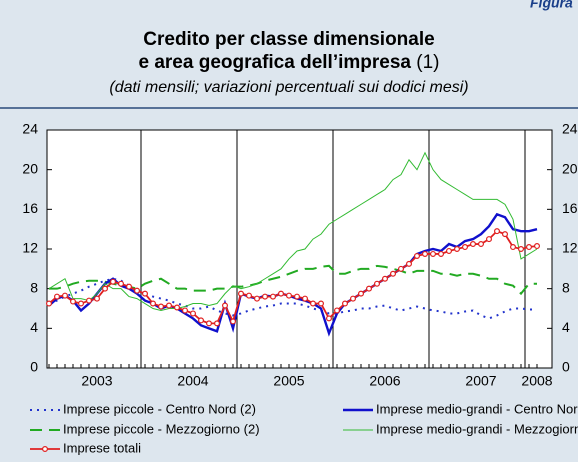  Describe the element at coordinates (30, 129) in the screenshot. I see `y-tick-label: 24` at that location.